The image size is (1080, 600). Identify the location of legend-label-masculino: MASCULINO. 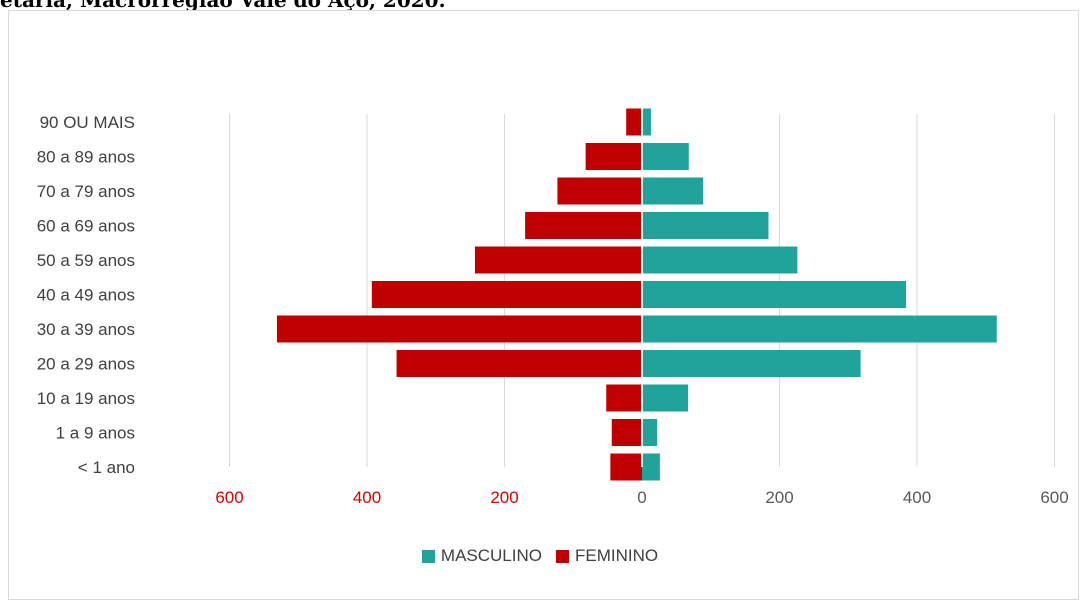
(491, 555).